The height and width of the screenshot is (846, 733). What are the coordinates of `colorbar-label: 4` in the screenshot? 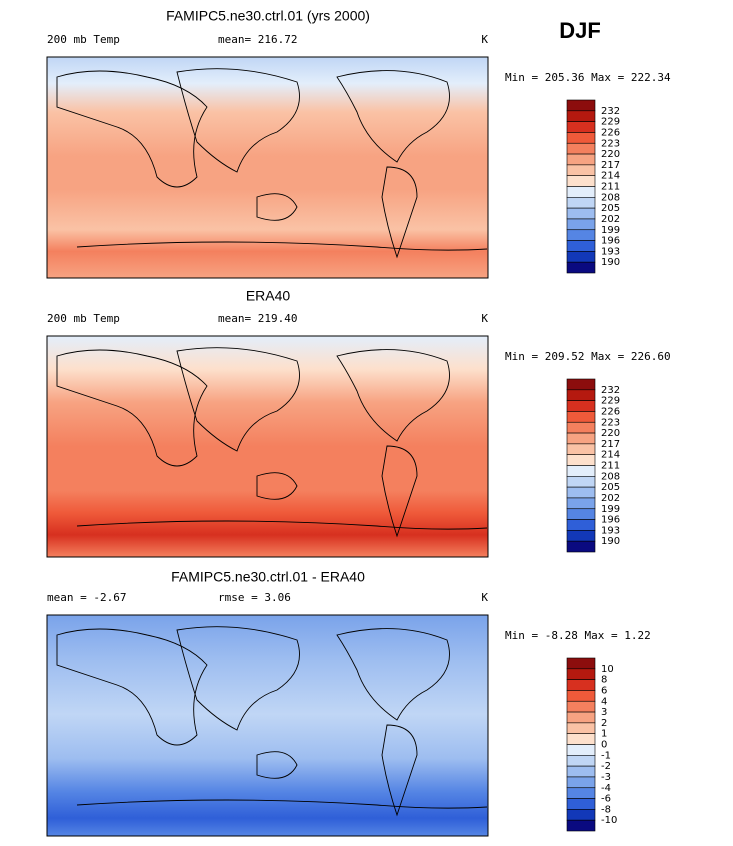 It's located at (604, 701).